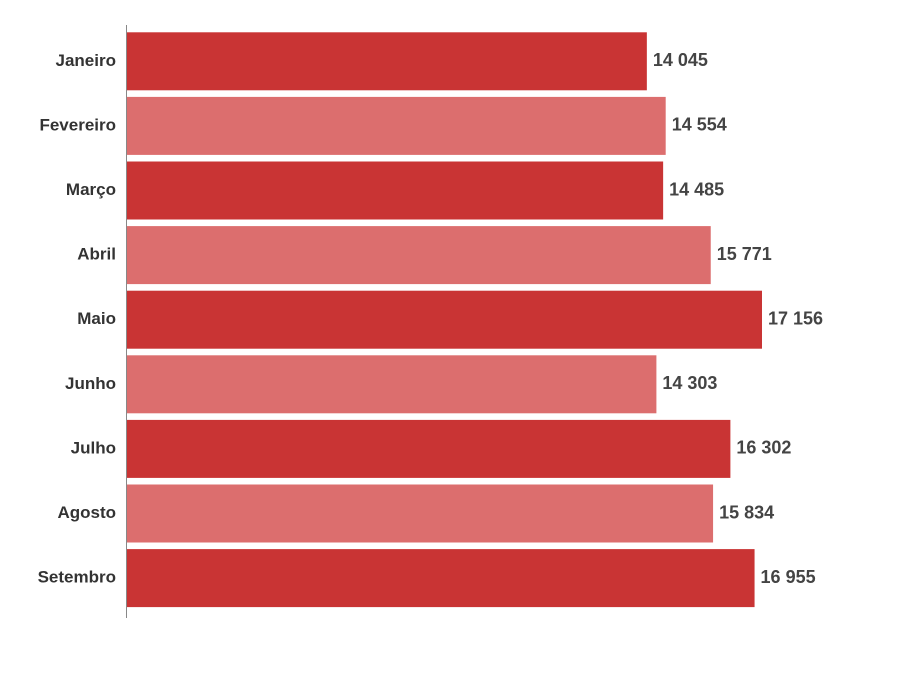 The height and width of the screenshot is (675, 902). I want to click on category-label: Maio, so click(96, 318).